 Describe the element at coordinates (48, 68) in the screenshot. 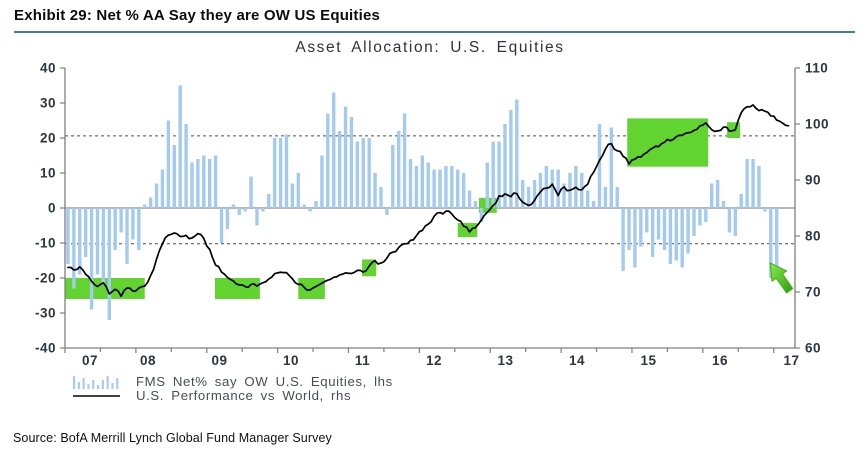

I see `svg-text: 40` at that location.